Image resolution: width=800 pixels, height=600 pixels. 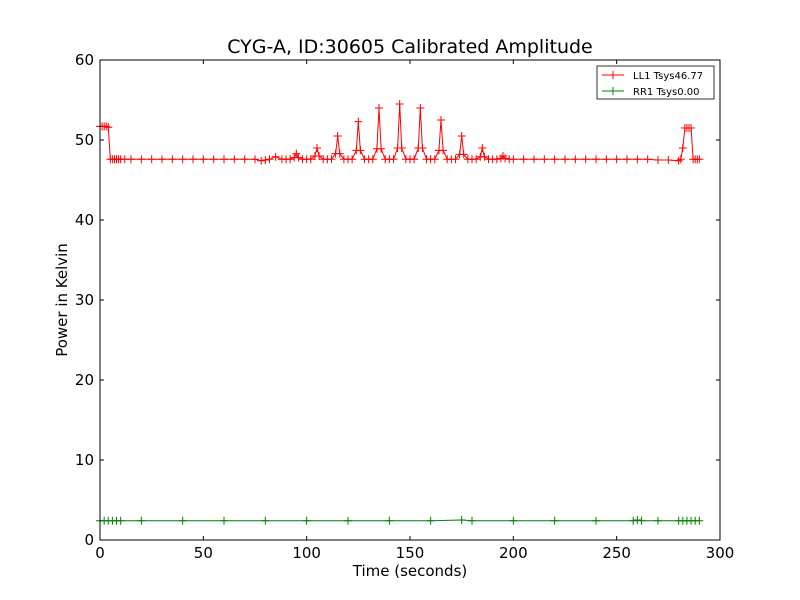 I want to click on legend: LL1 Tsys46.77 RR1 Tsys0.00, so click(x=655, y=82).